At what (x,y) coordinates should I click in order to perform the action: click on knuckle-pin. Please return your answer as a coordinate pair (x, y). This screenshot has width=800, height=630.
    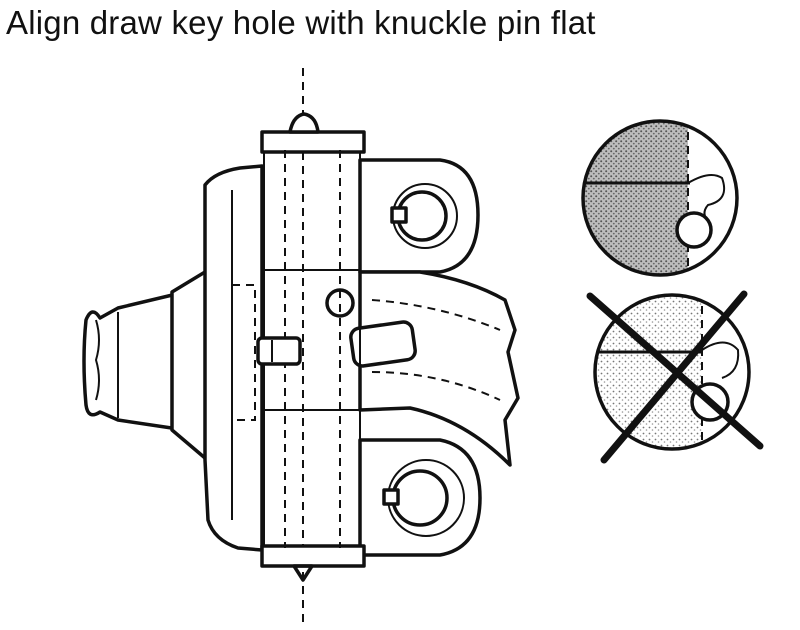
    Looking at the image, I should click on (311, 347).